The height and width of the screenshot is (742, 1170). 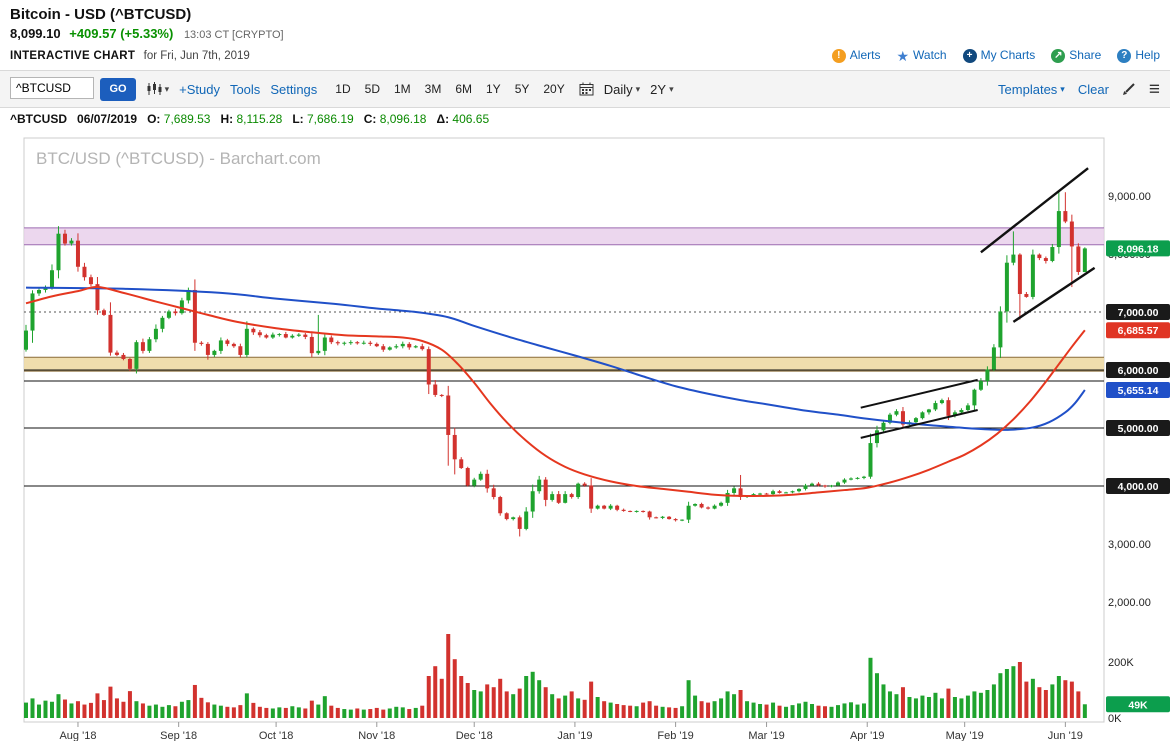 I want to click on quote-time: 13:03 CT [CRYPTO], so click(x=233, y=35).